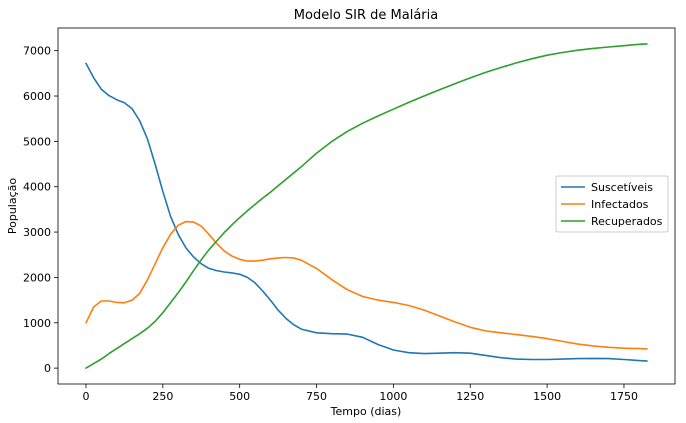  I want to click on x-tick-label: 250, so click(162, 396).